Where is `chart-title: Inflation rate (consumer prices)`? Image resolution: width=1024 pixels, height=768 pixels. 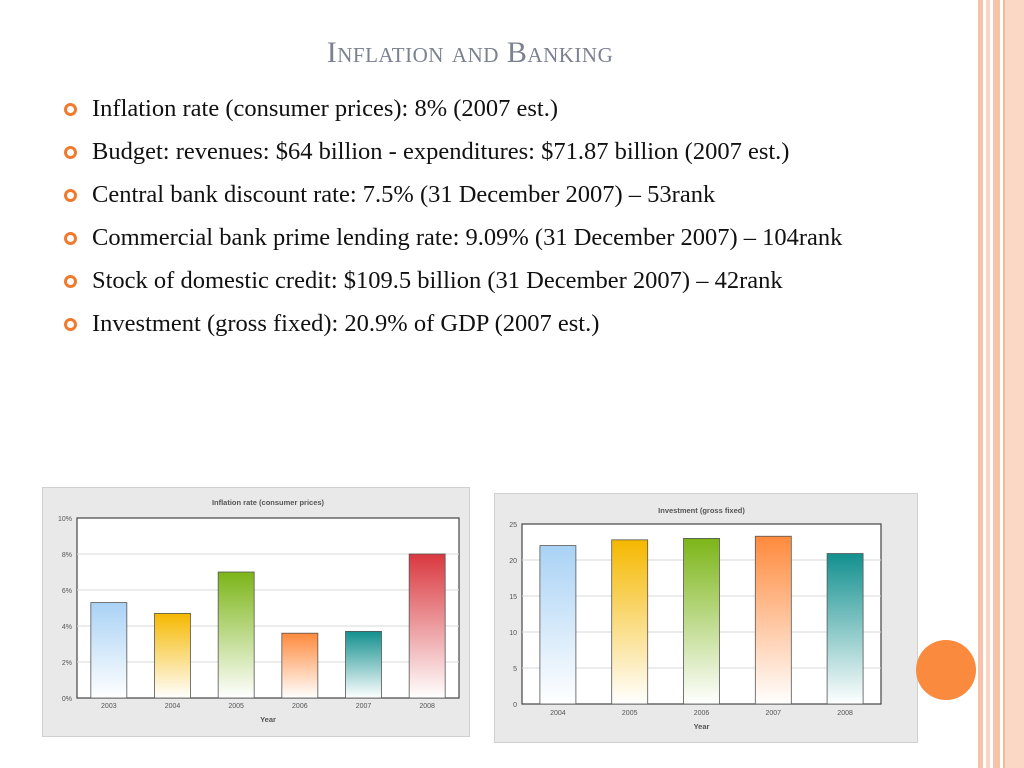 chart-title: Inflation rate (consumer prices) is located at coordinates (268, 502).